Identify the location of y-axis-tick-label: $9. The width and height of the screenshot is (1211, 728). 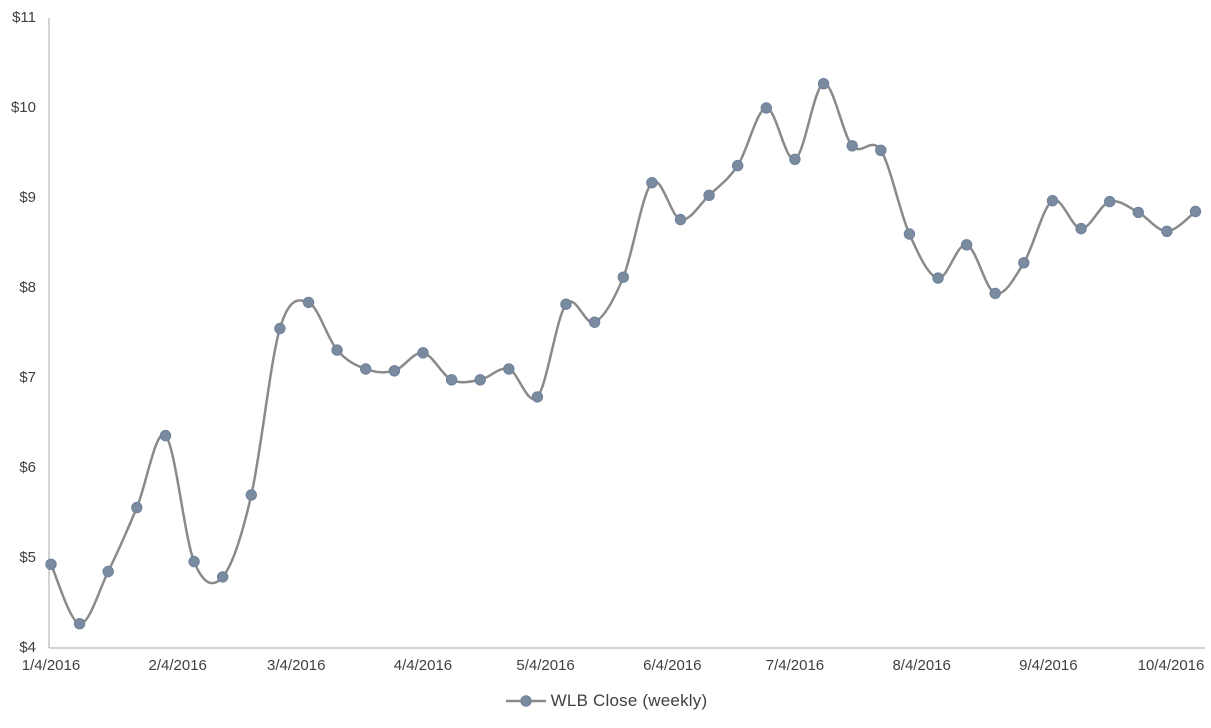
(27, 197).